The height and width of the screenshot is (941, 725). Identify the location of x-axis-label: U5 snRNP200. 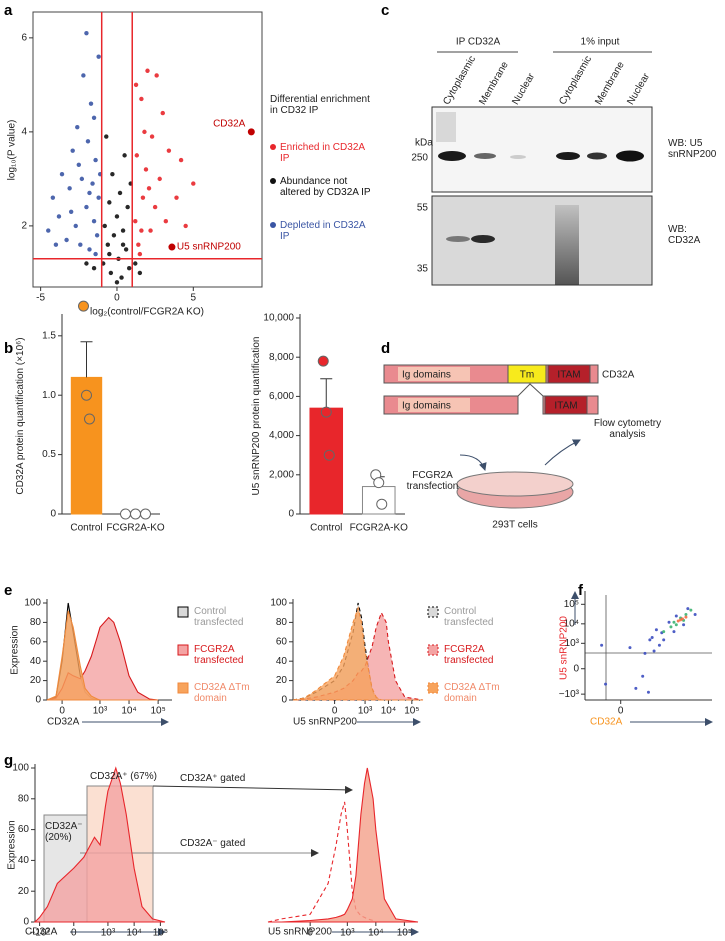
(300, 932).